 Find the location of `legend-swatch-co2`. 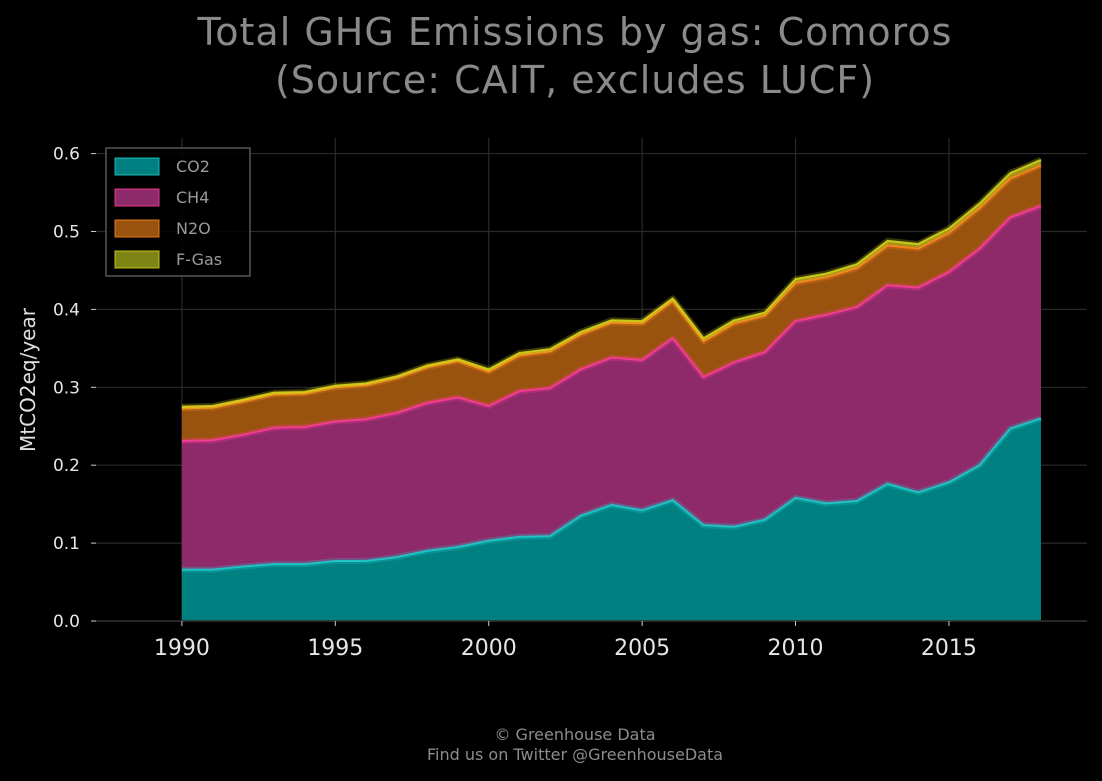

legend-swatch-co2 is located at coordinates (137, 166).